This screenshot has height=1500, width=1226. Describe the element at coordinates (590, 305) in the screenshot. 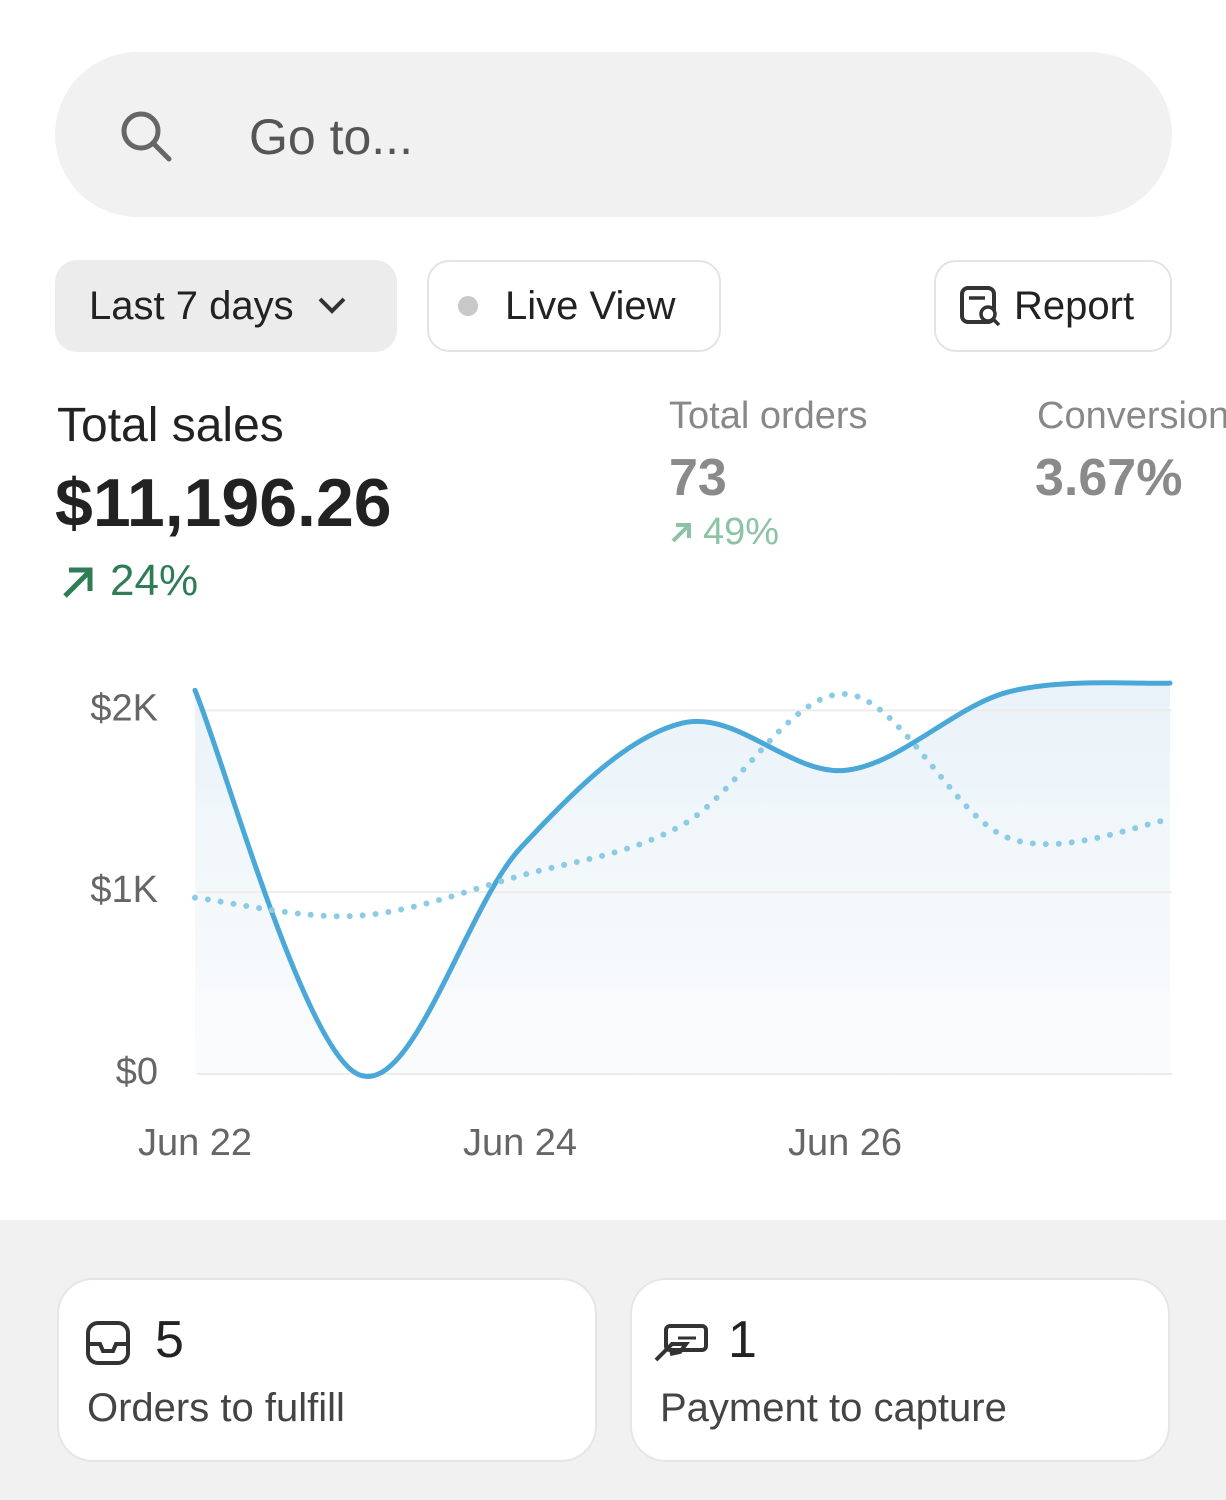

I see `live-view-label: Live View` at that location.